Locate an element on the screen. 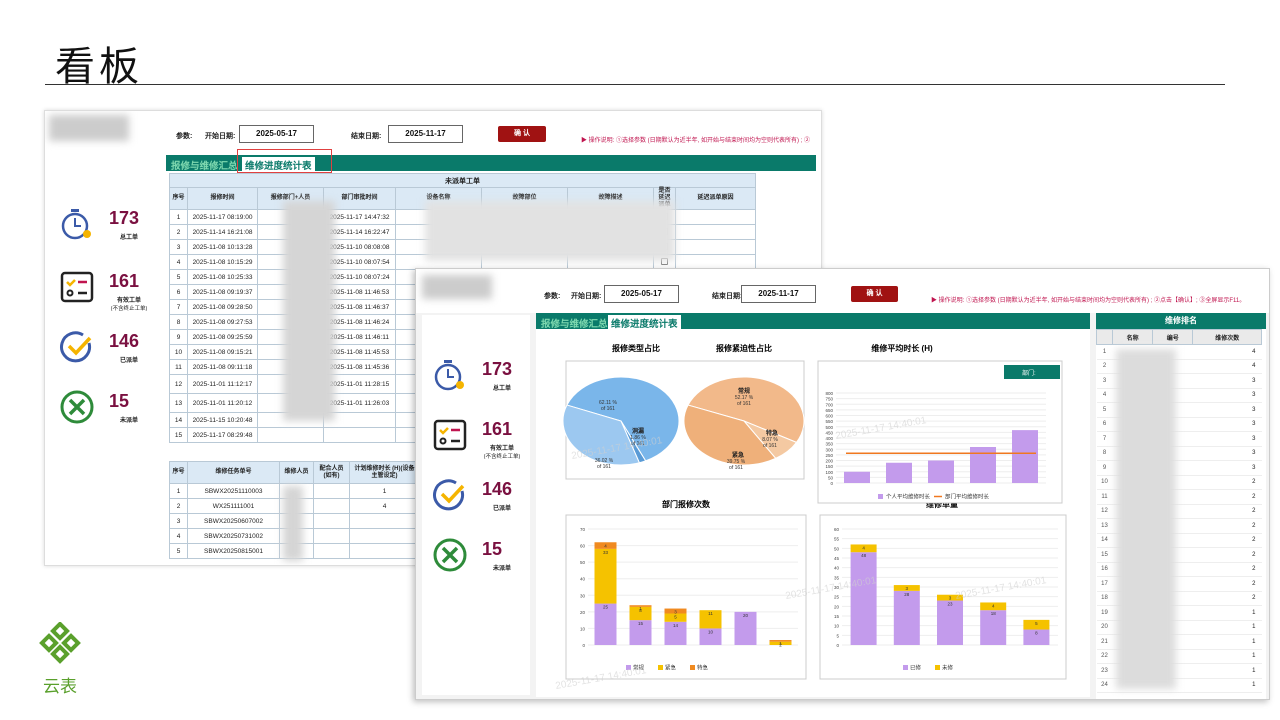 Image resolution: width=1280 pixels, height=720 pixels. rank-header: 维修次数 is located at coordinates (1227, 337).